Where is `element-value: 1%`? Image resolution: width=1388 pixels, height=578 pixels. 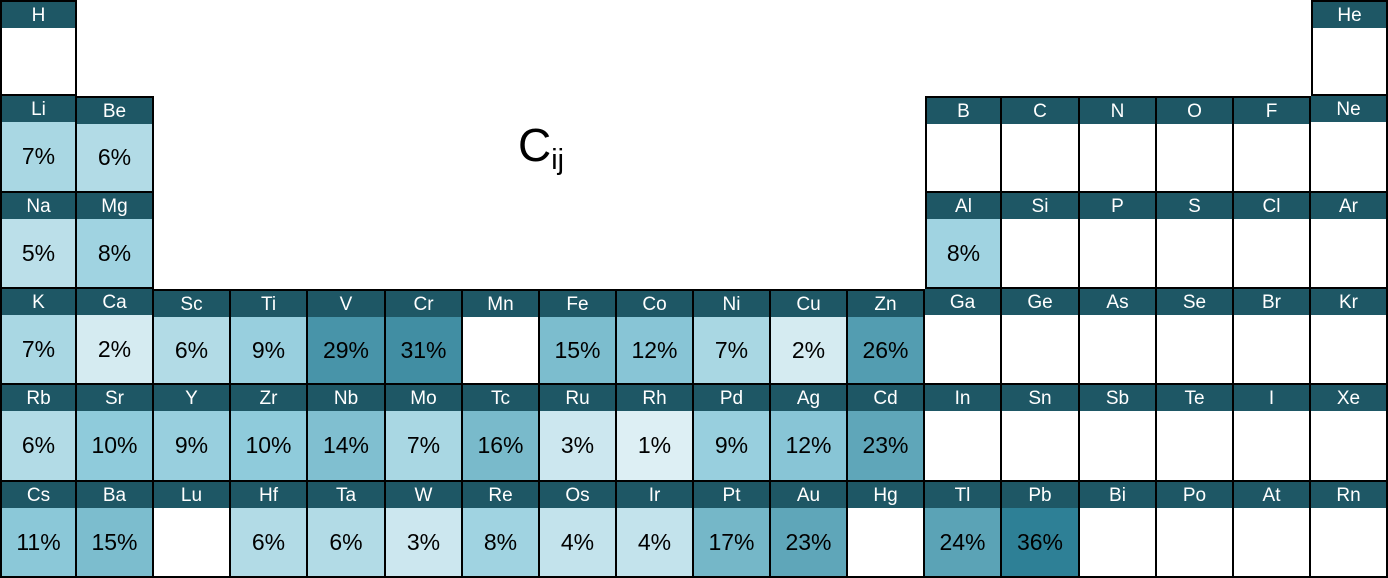
element-value: 1% is located at coordinates (654, 445).